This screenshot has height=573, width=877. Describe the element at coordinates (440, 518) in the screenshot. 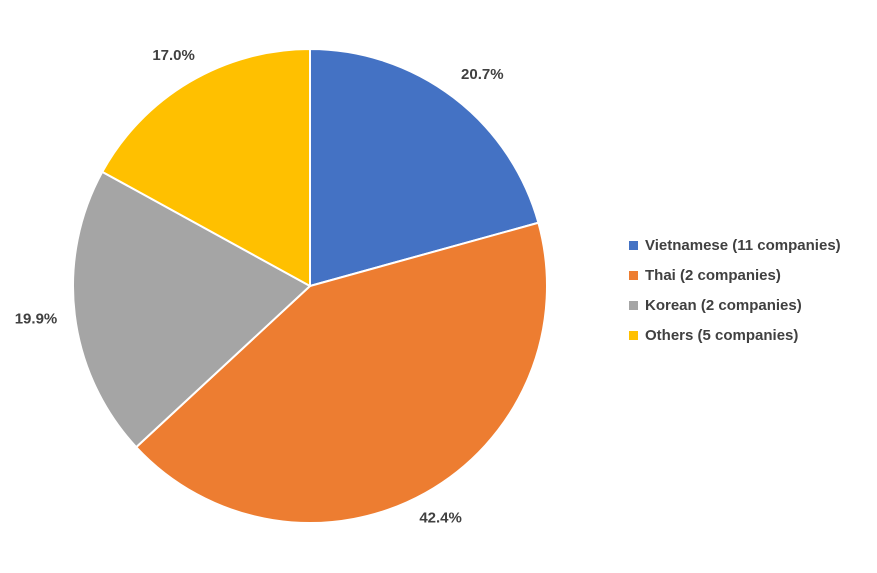

I see `data-label-thai: 42.4%` at that location.